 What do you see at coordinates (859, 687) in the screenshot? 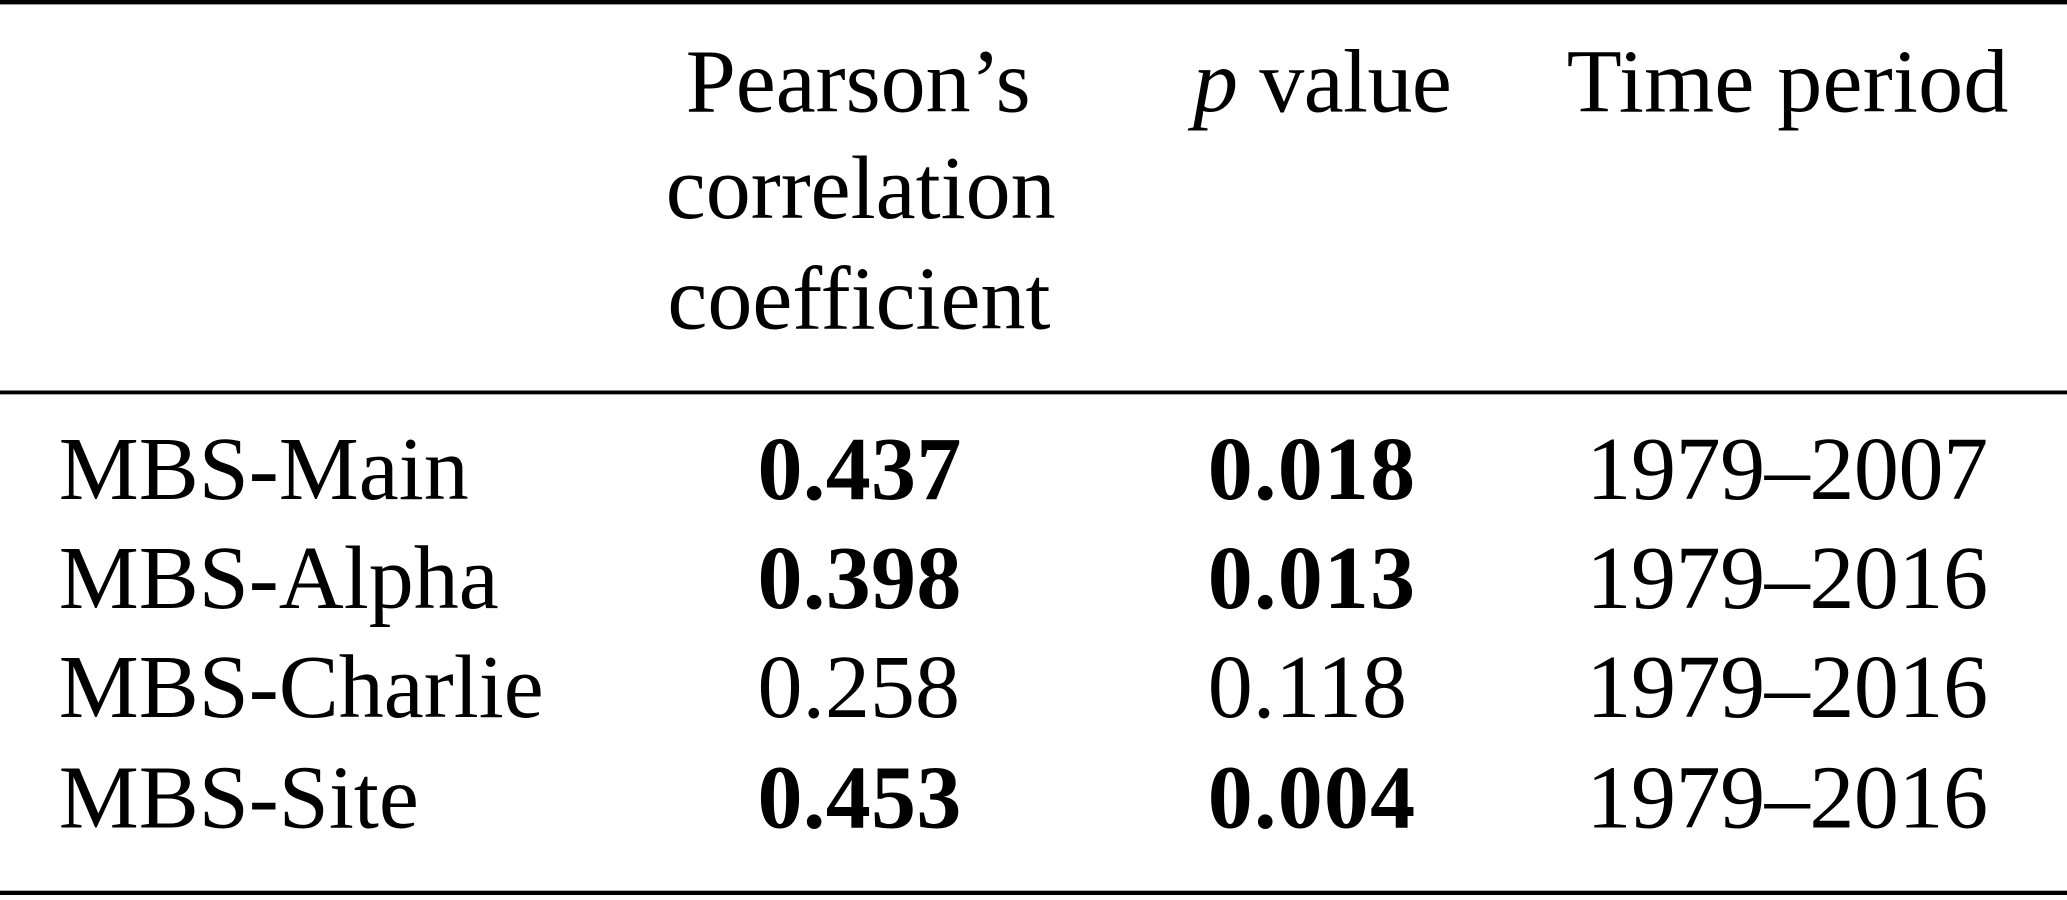
I see `svg-text: 0.258` at bounding box center [859, 687].